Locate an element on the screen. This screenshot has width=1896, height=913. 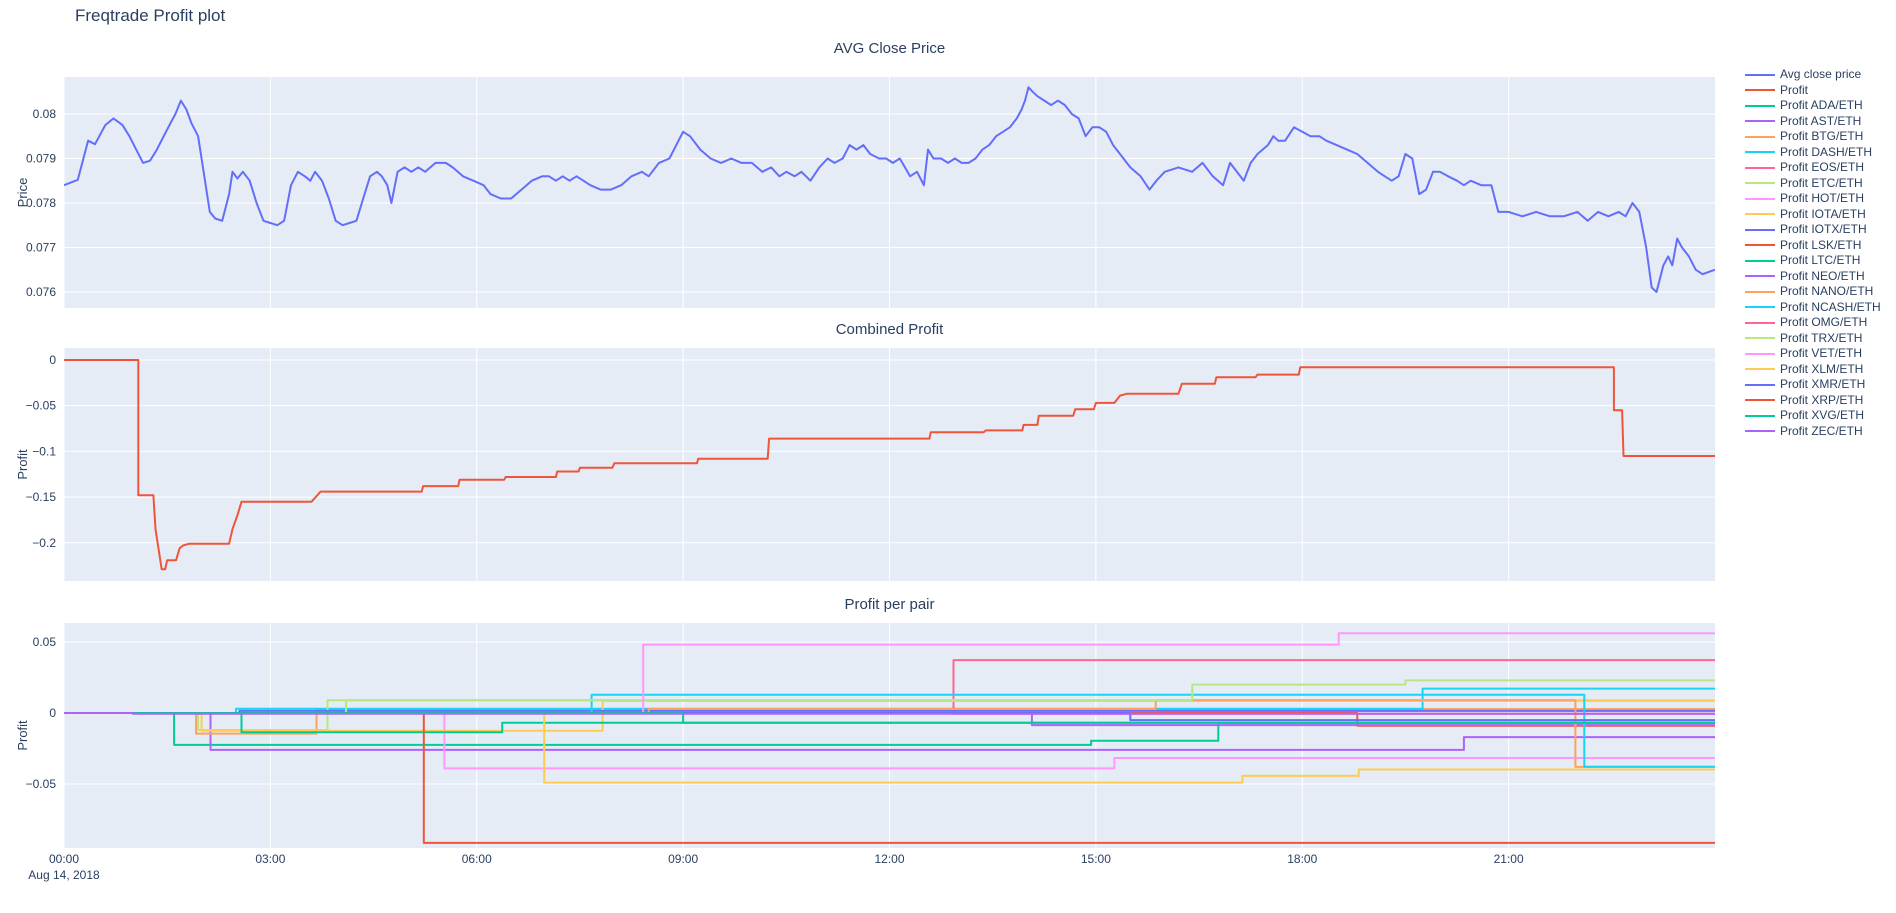
y-axis-title: Profit is located at coordinates (22, 464).